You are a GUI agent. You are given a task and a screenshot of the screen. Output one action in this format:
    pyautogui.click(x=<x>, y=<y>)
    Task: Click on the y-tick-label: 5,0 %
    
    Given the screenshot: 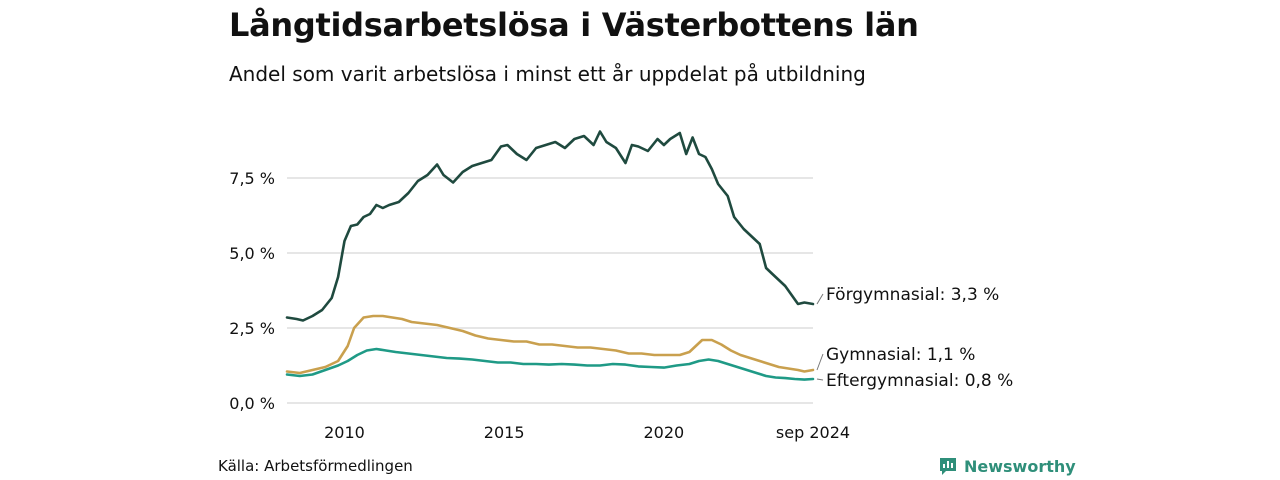 What is the action you would take?
    pyautogui.click(x=252, y=253)
    